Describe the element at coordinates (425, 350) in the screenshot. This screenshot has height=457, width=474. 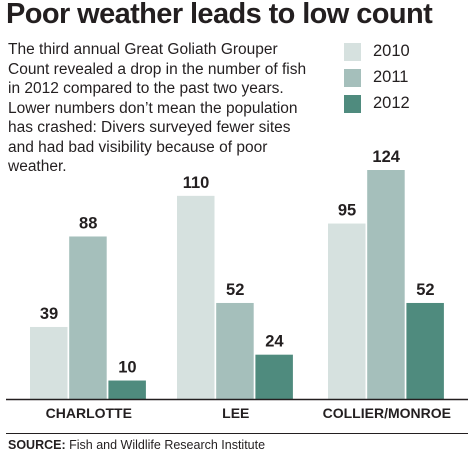
I see `bar-collier-monroe-2012` at that location.